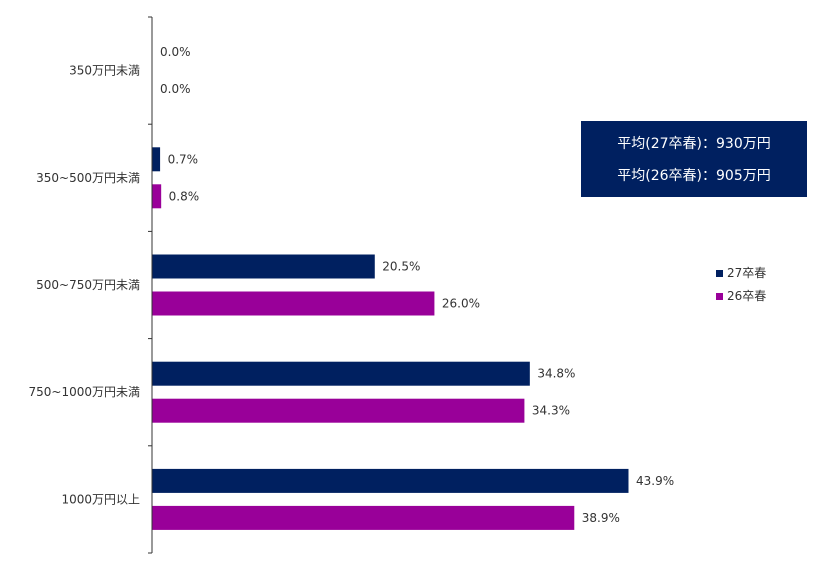 The width and height of the screenshot is (825, 572). I want to click on data-label: 34.3%, so click(551, 411).